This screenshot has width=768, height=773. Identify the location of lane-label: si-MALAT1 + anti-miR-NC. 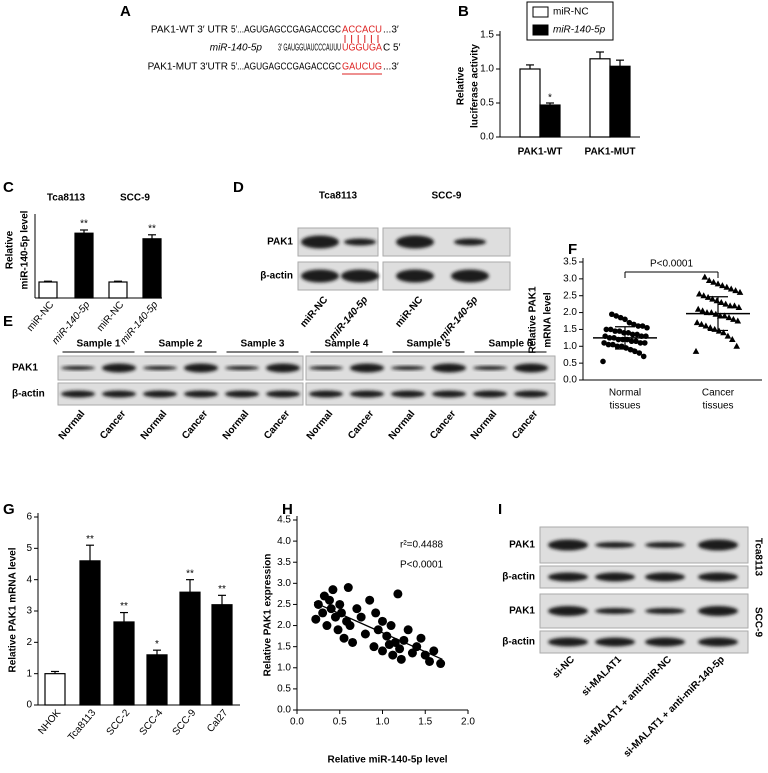
(627, 700).